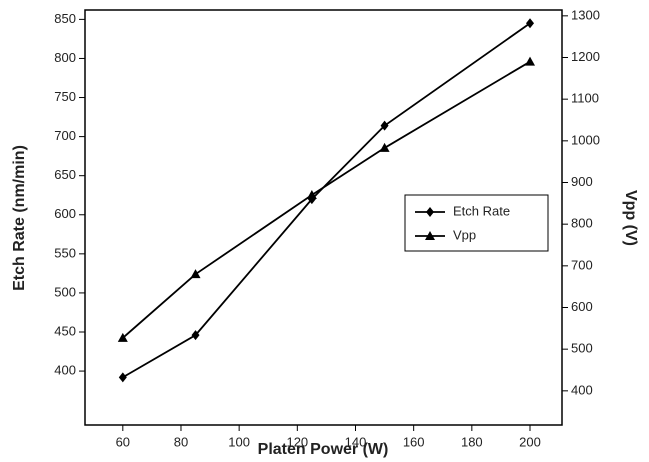 This screenshot has height=462, width=649. I want to click on y-tick-label: 400, so click(65, 370).